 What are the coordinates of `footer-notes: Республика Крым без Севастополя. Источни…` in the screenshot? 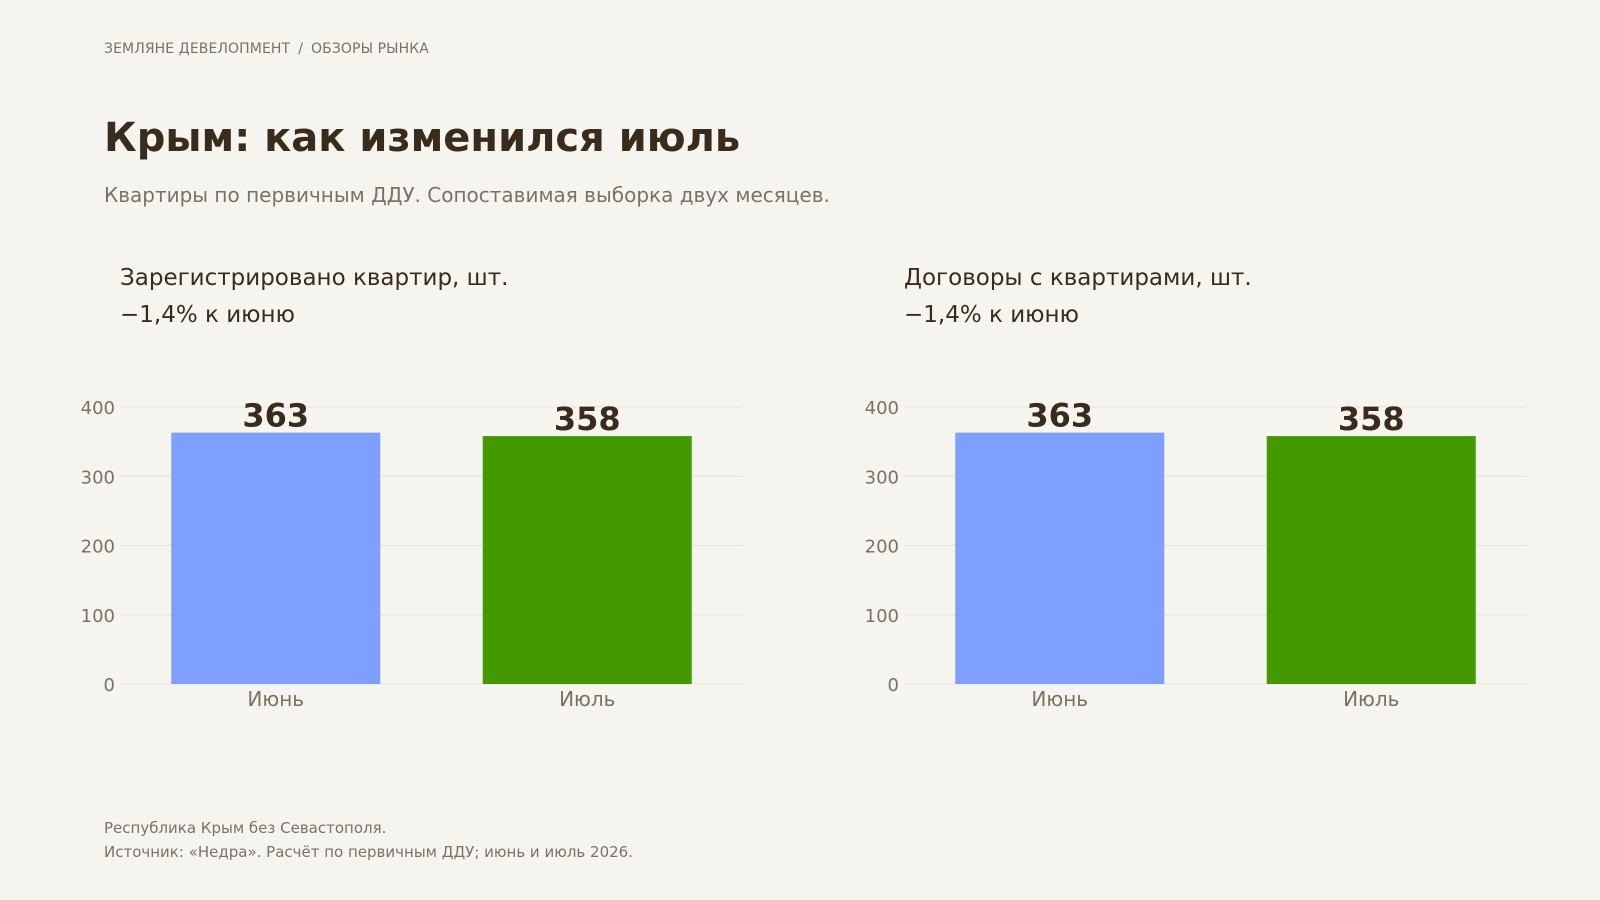 It's located at (368, 840).